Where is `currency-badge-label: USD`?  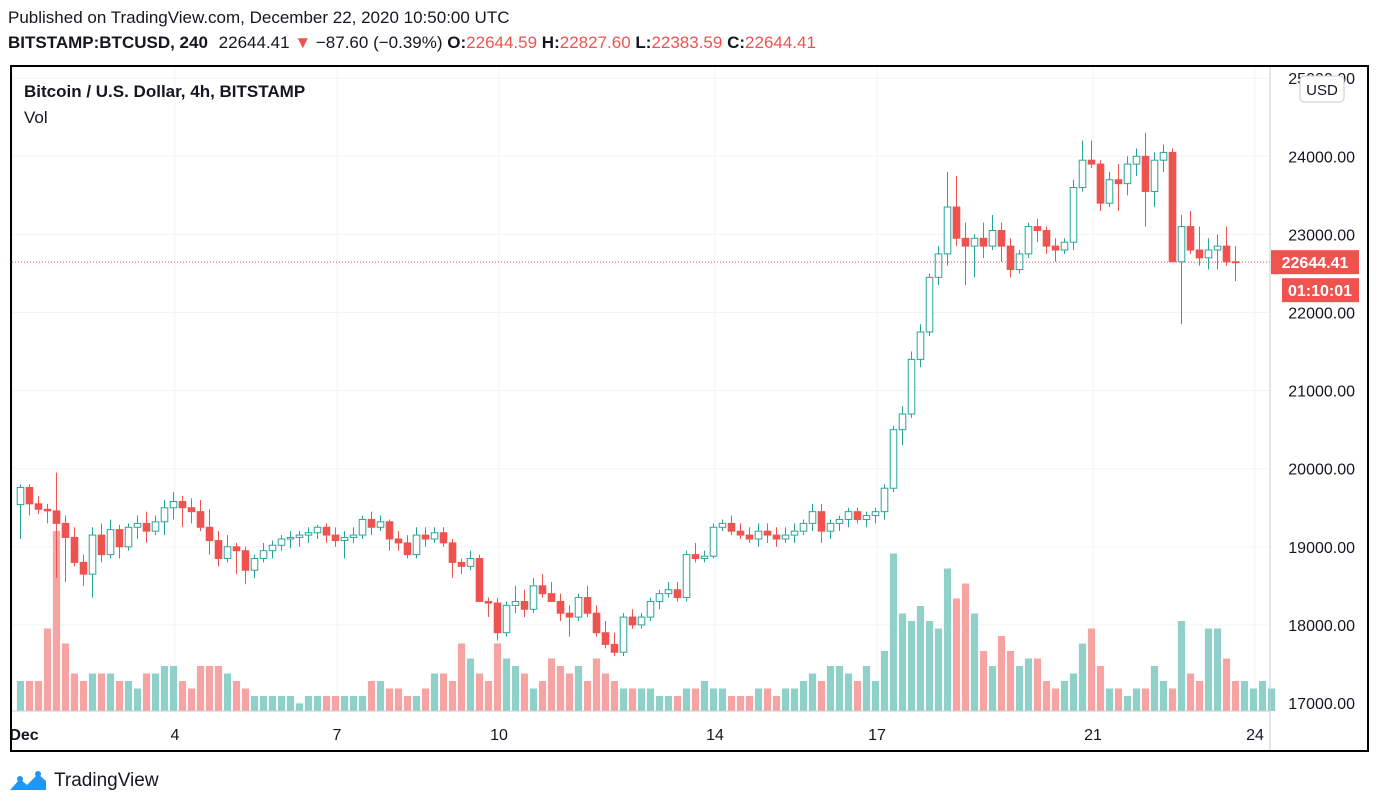 currency-badge-label: USD is located at coordinates (1322, 90).